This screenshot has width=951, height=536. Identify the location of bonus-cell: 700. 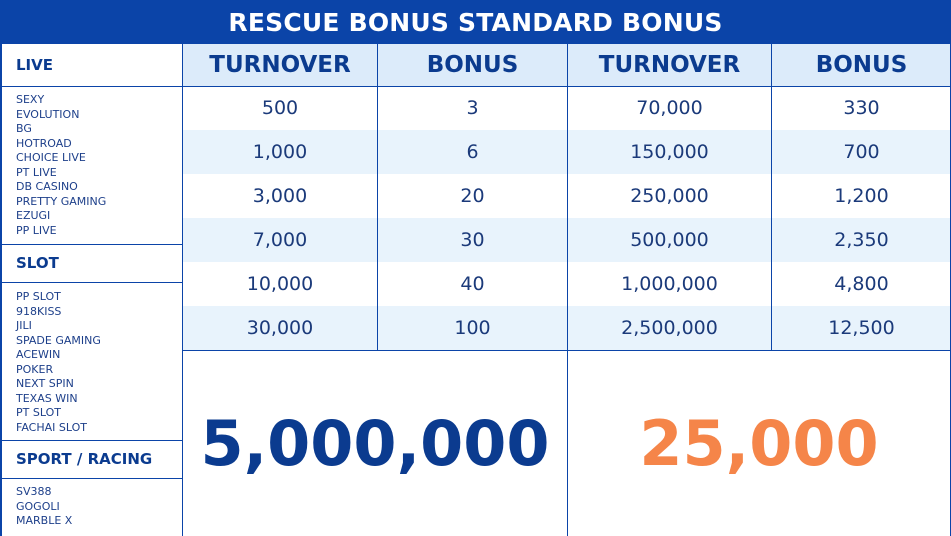
(861, 152).